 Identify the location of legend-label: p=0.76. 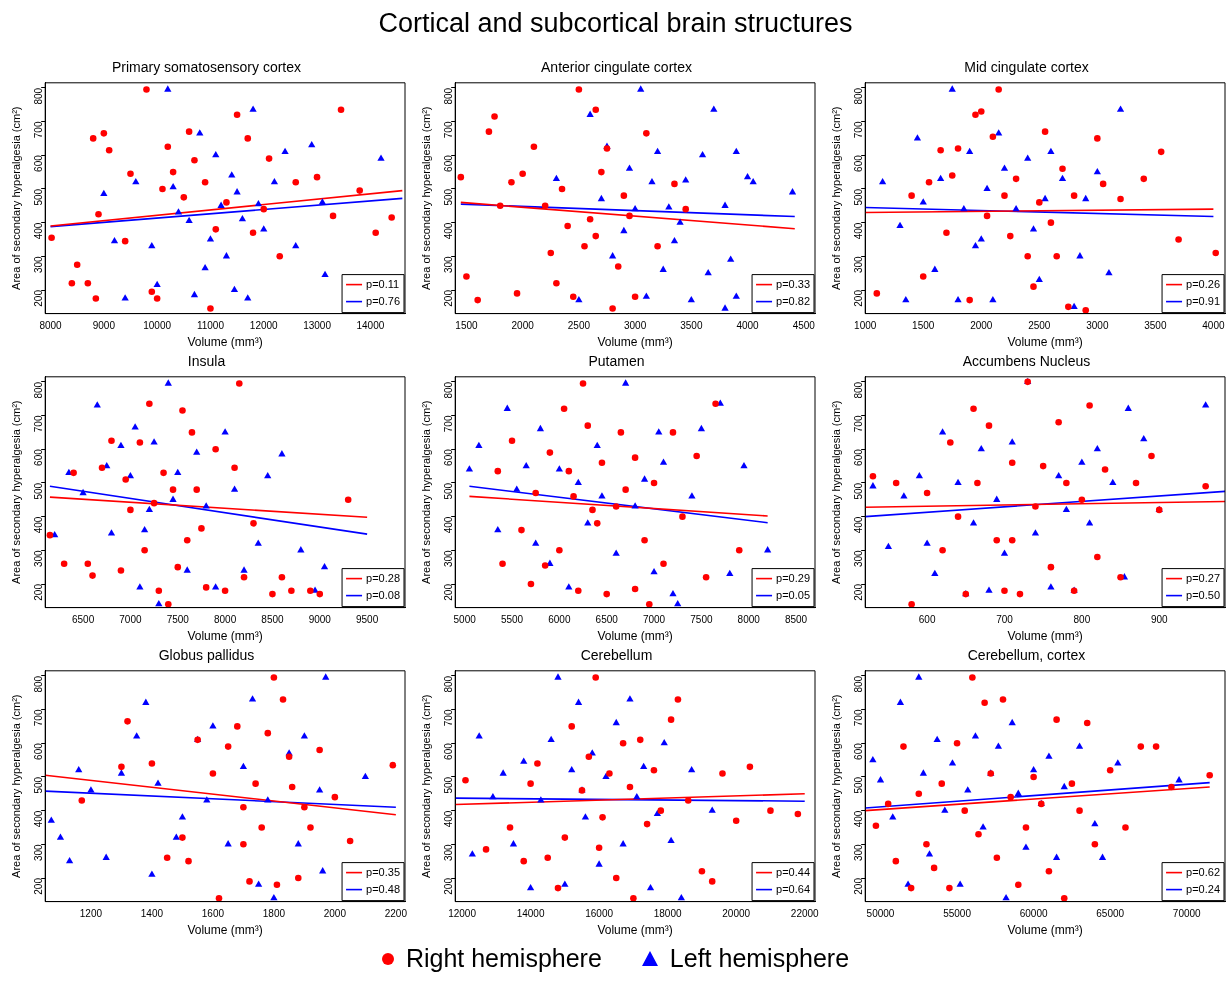
(383, 300).